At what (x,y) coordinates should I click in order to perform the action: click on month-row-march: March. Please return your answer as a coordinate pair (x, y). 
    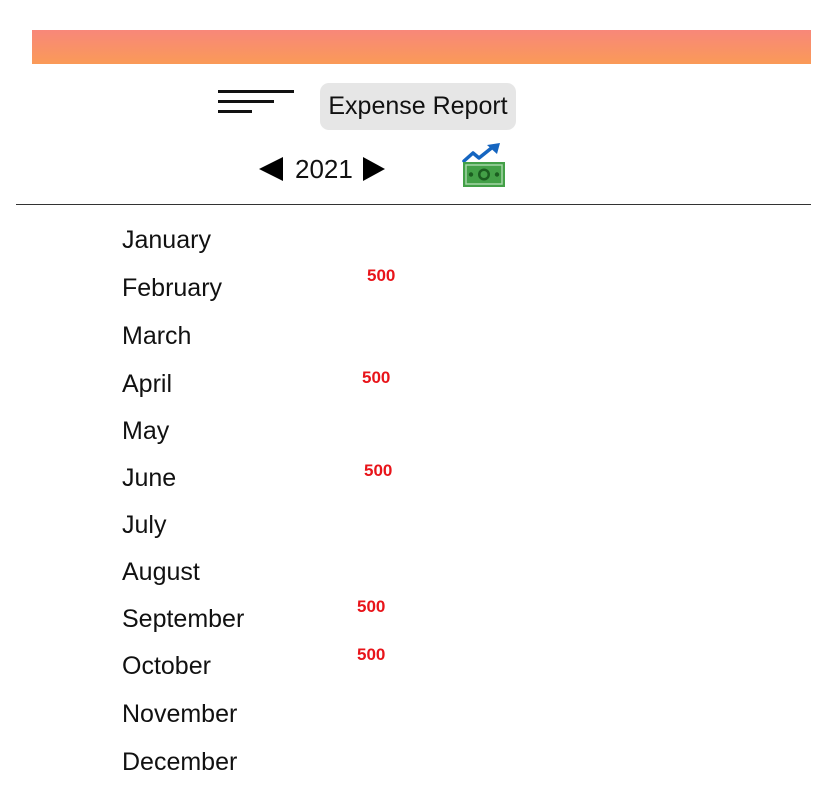
    Looking at the image, I should click on (417, 336).